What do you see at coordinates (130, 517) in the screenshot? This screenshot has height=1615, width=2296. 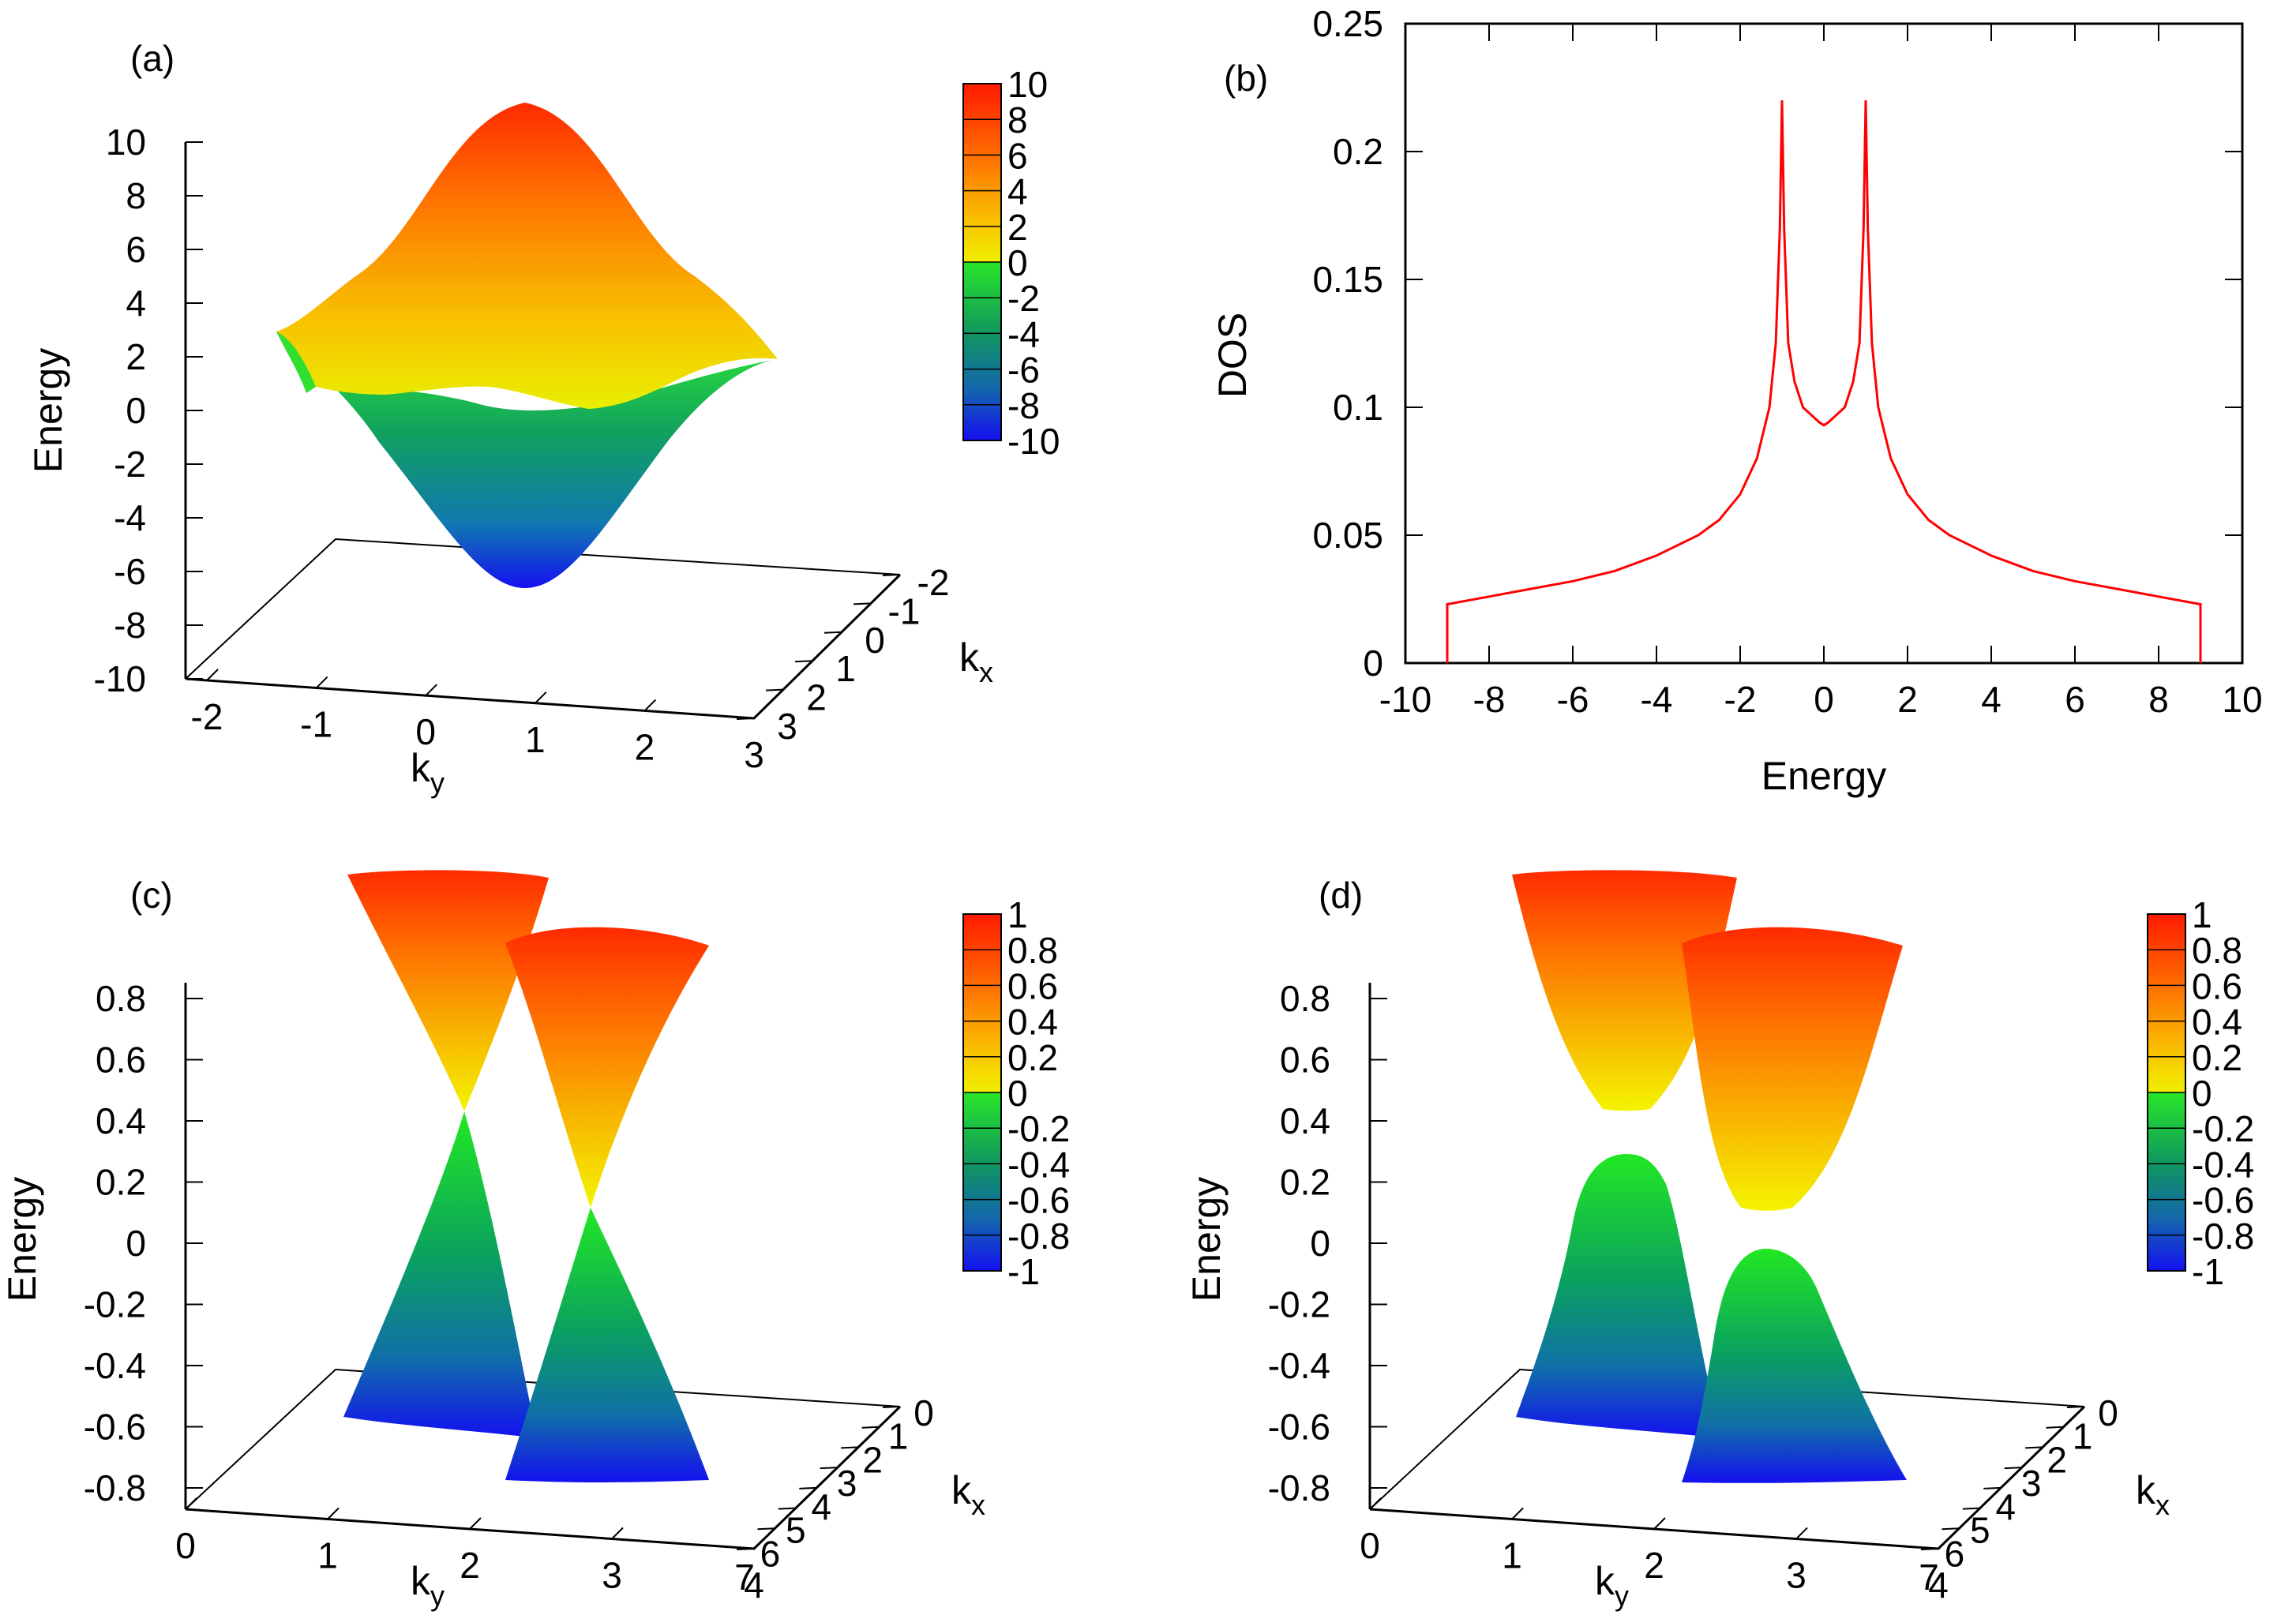 I see `panel-a-ztick-label: -4` at bounding box center [130, 517].